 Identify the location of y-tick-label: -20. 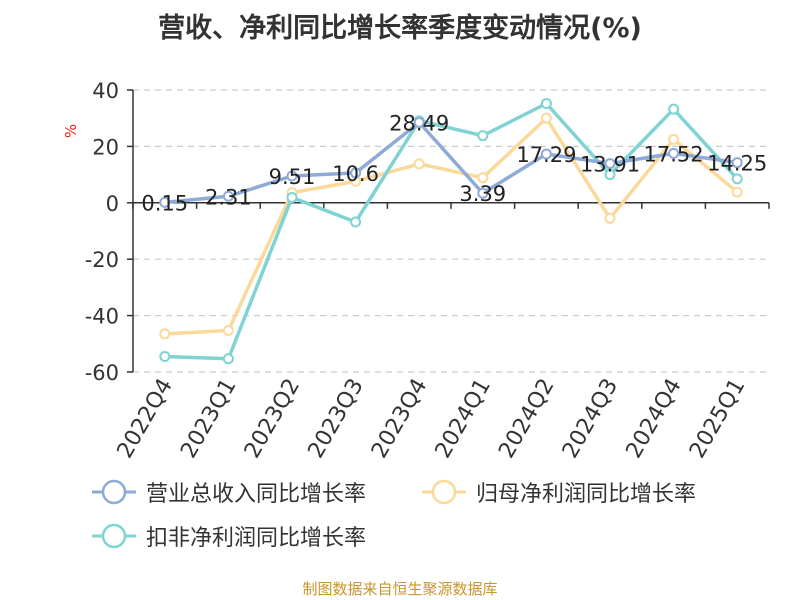
(102, 260).